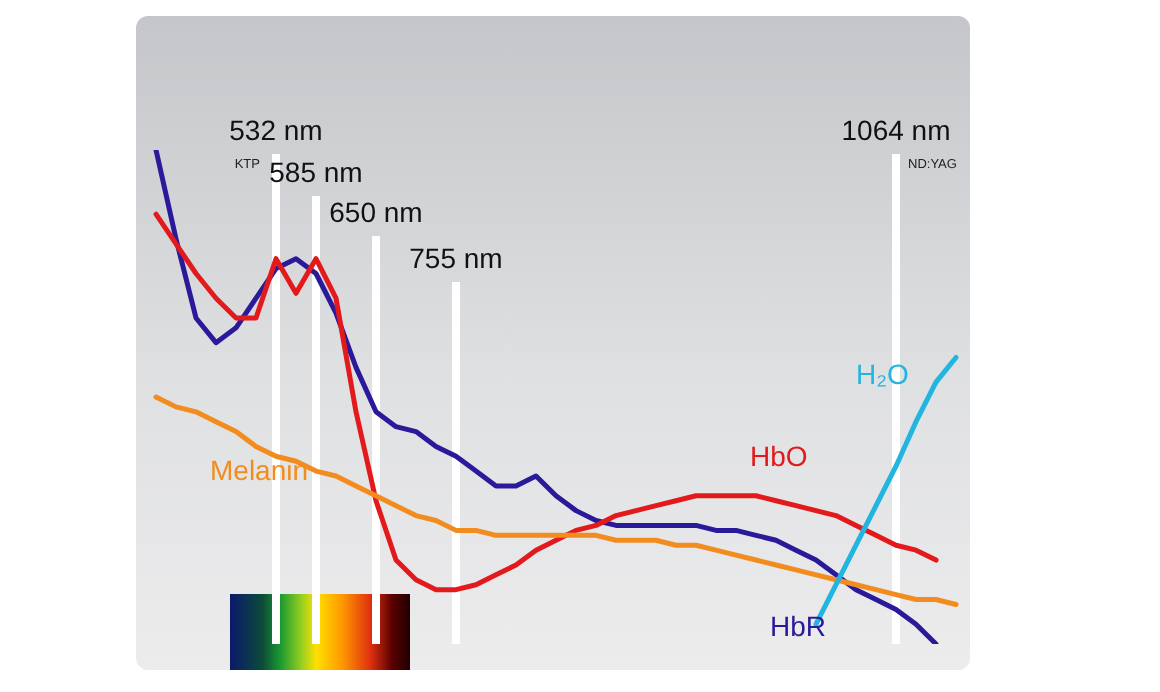  Describe the element at coordinates (376, 212) in the screenshot. I see `x-tick-label: 650 nm` at that location.